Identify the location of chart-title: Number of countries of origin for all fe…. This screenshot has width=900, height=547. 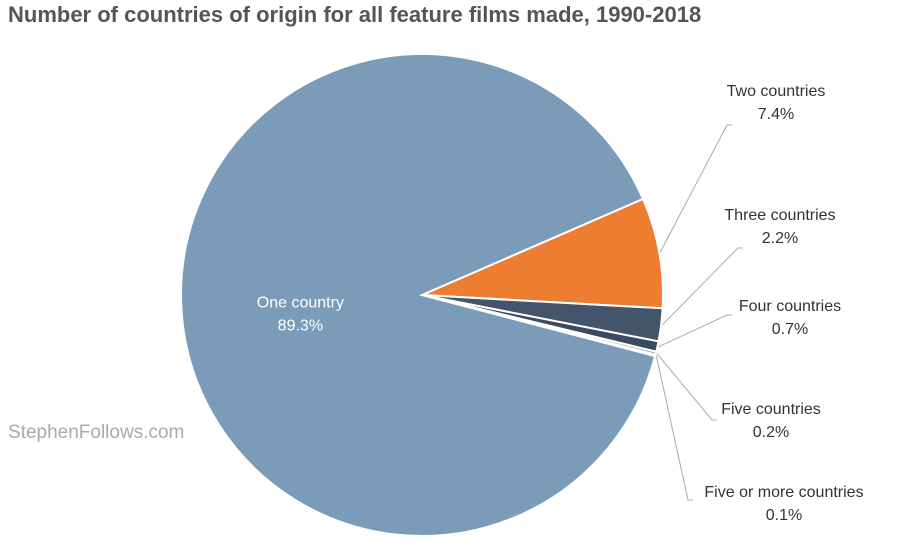
(354, 14).